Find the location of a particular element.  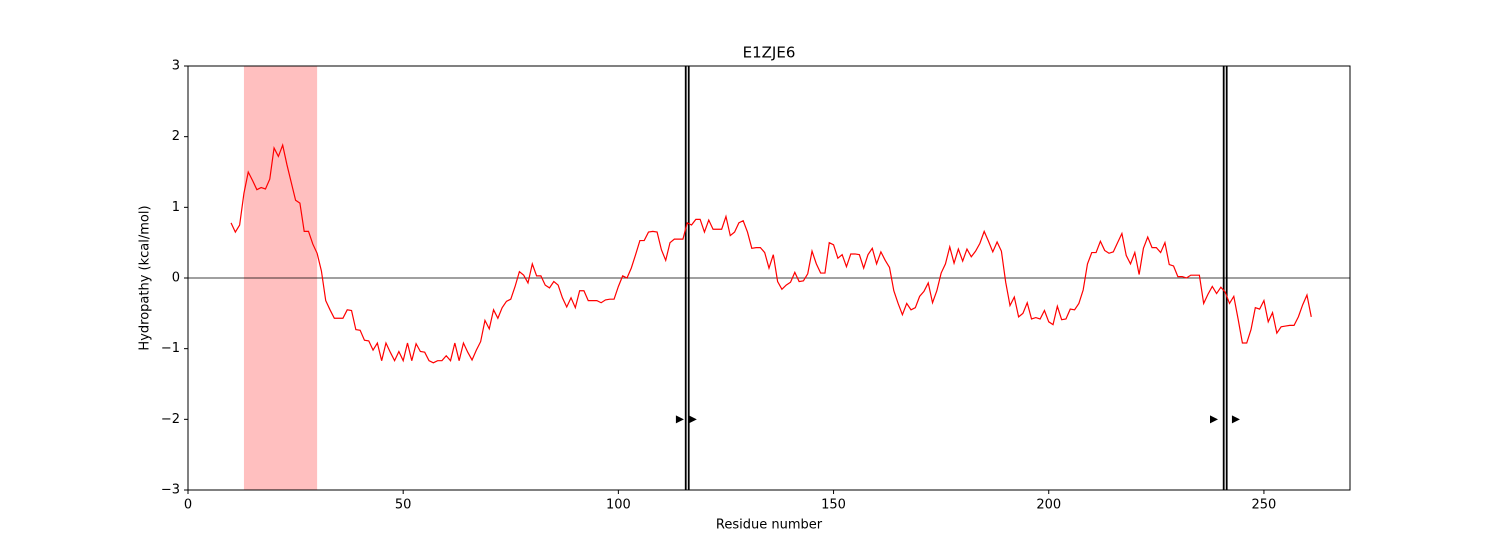

x-tick-label: 250 is located at coordinates (1264, 505).